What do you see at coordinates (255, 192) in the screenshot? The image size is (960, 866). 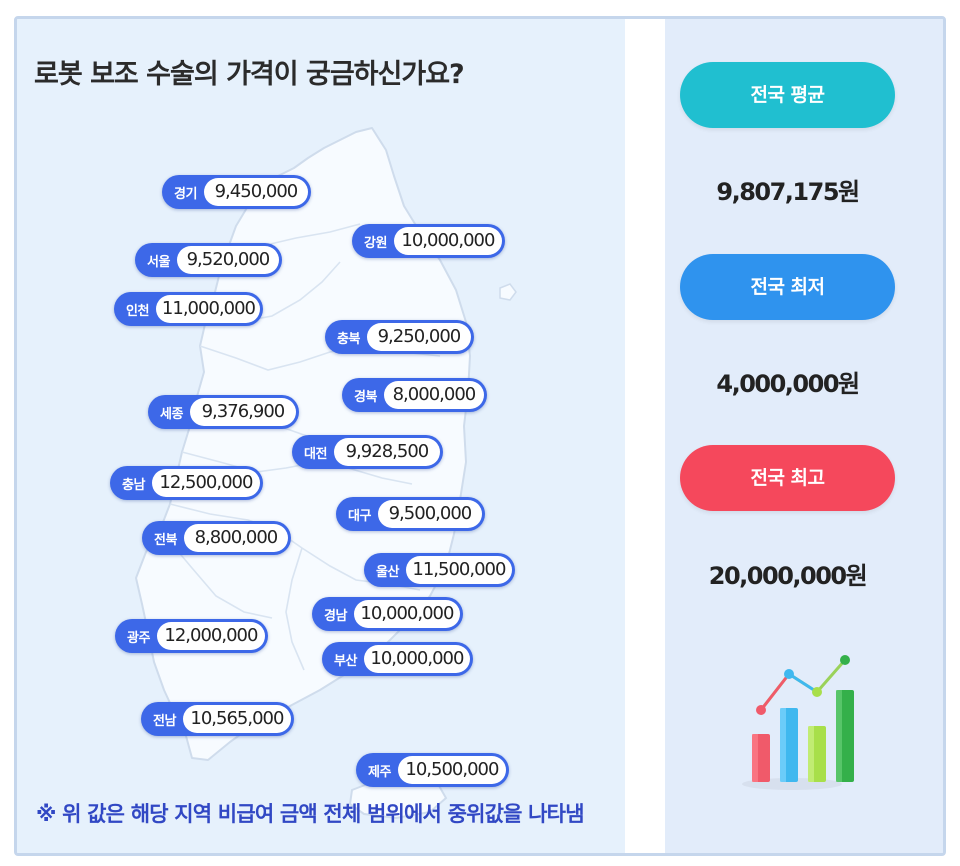 I see `region-price: 9,450,000` at bounding box center [255, 192].